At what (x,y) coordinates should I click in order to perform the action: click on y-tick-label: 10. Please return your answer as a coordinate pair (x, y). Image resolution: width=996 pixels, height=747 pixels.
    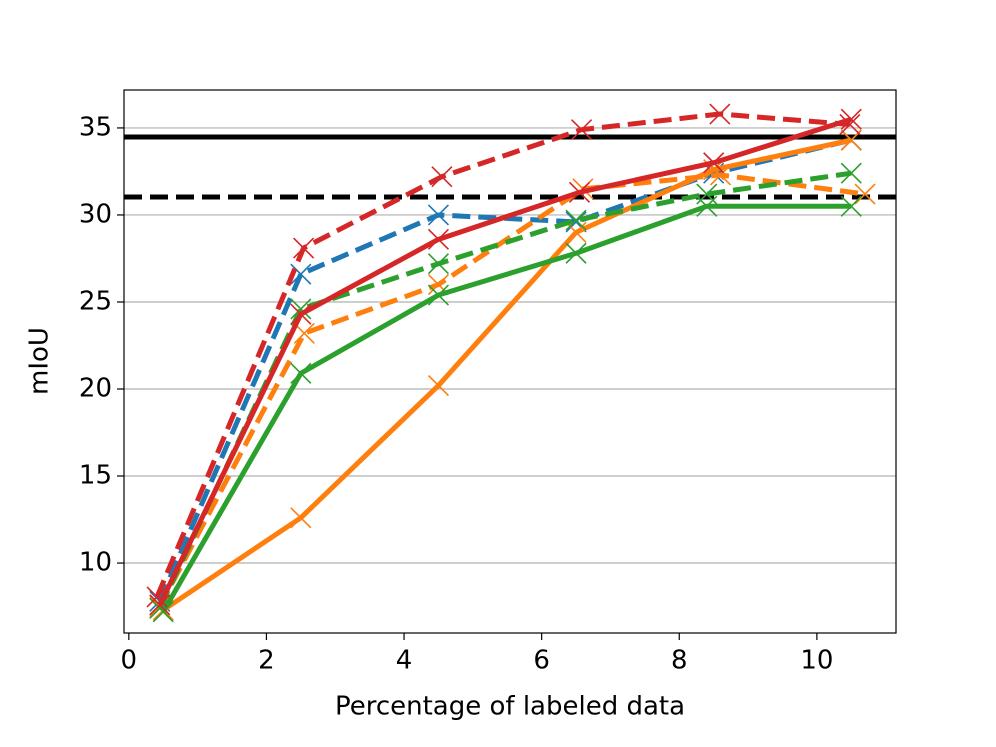
    Looking at the image, I should click on (95, 563).